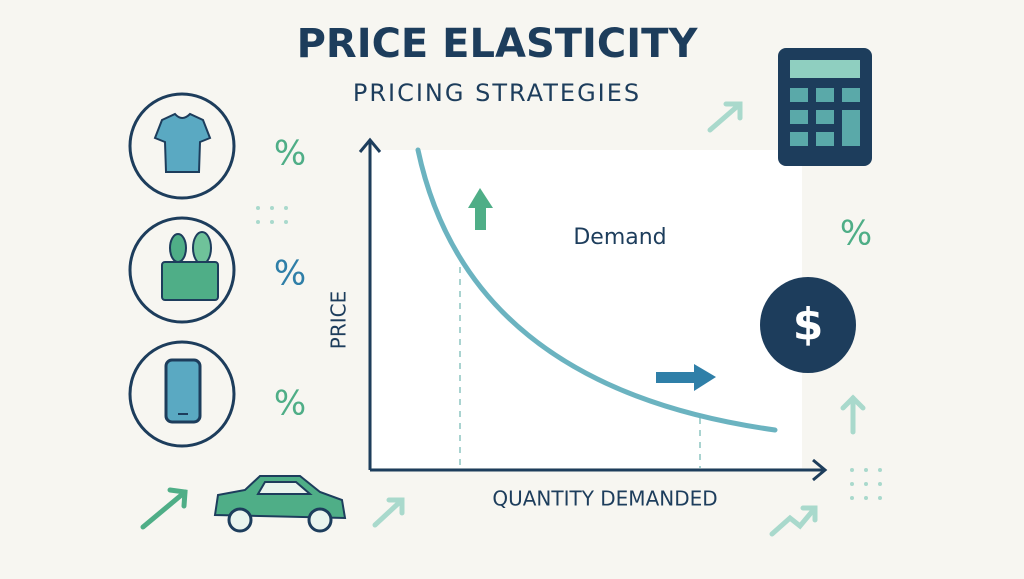 The width and height of the screenshot is (1024, 579). Describe the element at coordinates (619, 237) in the screenshot. I see `curve-label: Demand` at that location.